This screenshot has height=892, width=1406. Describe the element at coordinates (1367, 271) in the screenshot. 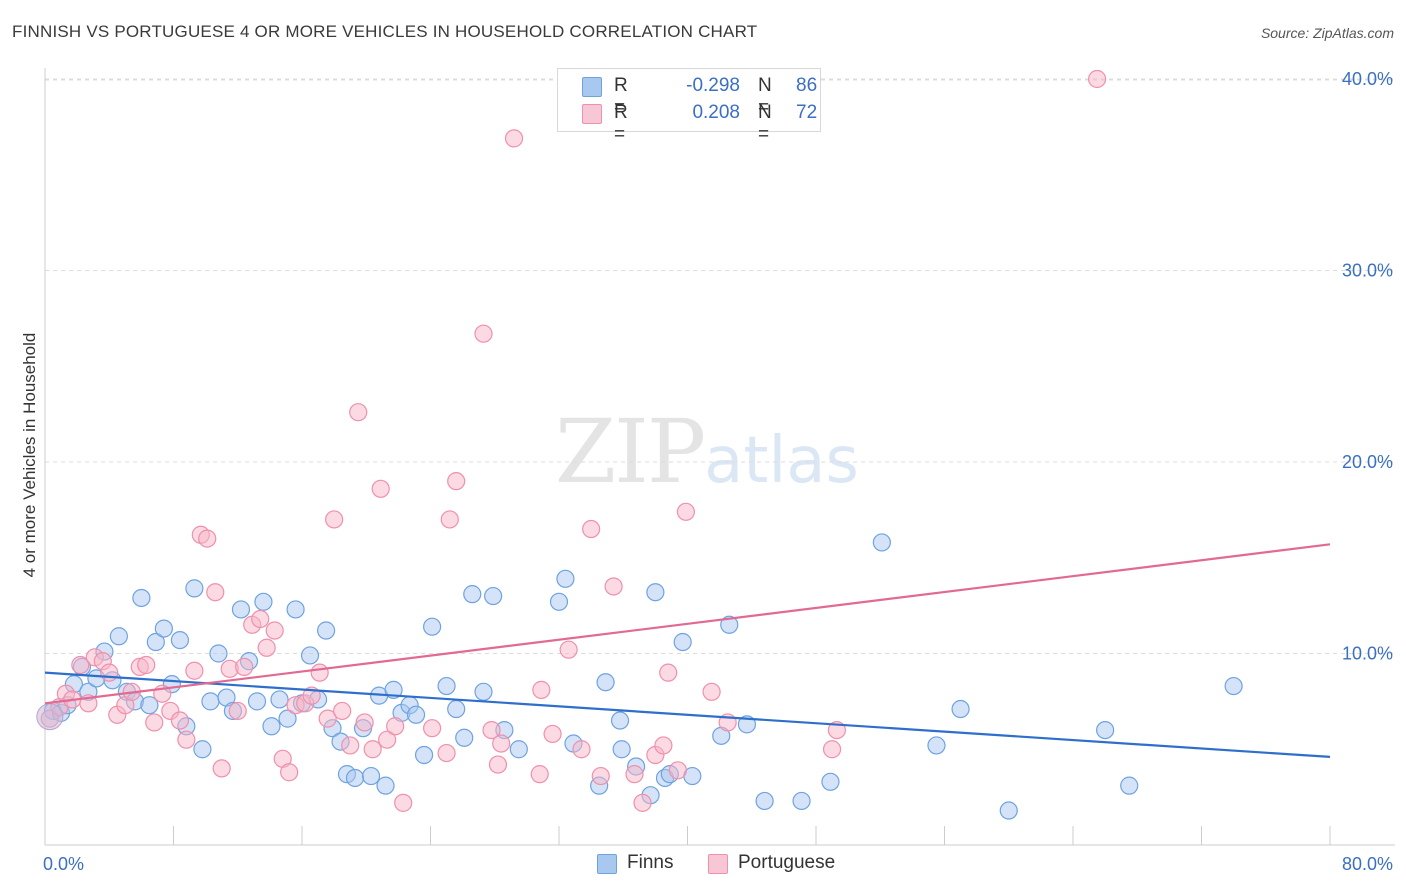

I see `y-tick-label: 30.0%` at that location.